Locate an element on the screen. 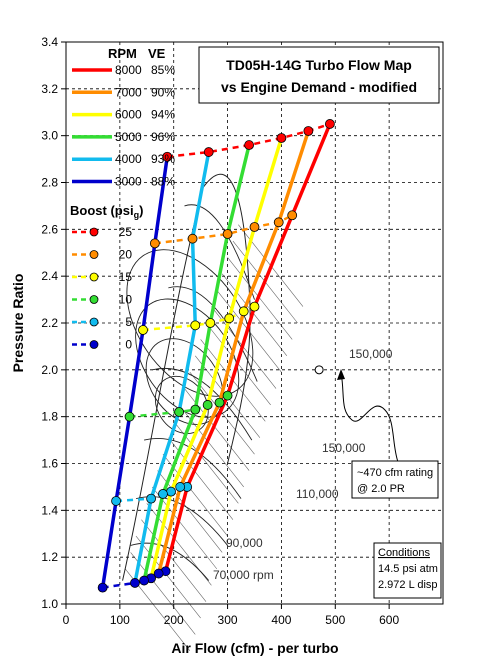 This screenshot has height=671, width=479. legend-boost-header: Boost (psig) is located at coordinates (106, 211).